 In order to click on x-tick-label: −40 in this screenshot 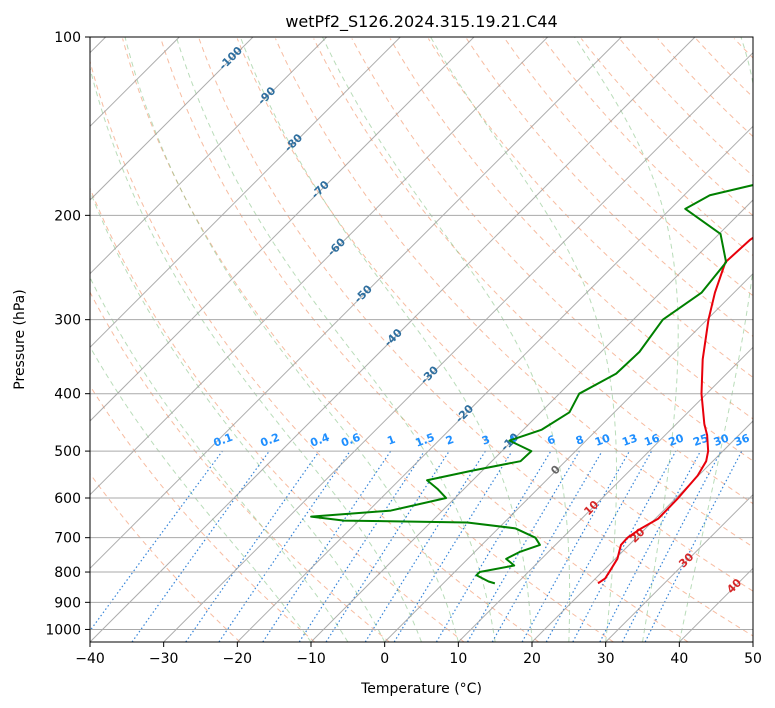, I will do `click(90, 659)`.